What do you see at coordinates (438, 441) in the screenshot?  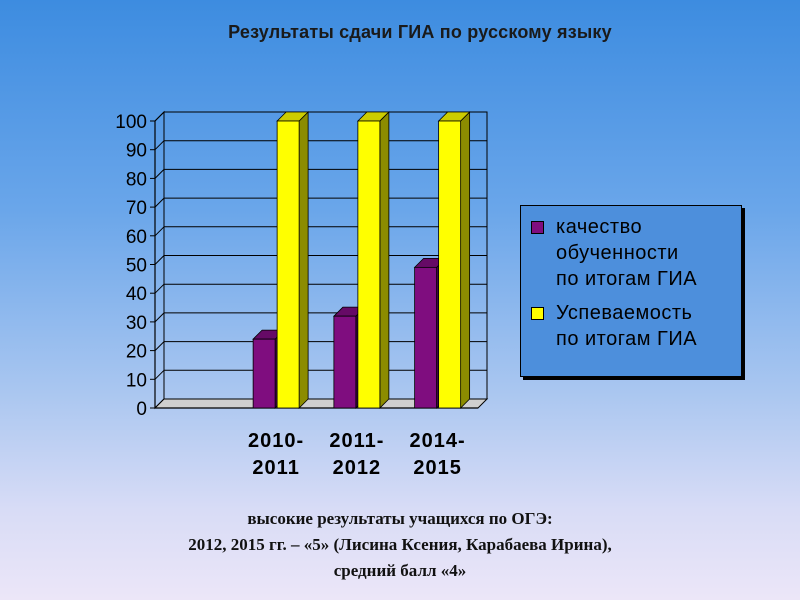 I see `x-category-label: 2014-` at bounding box center [438, 441].